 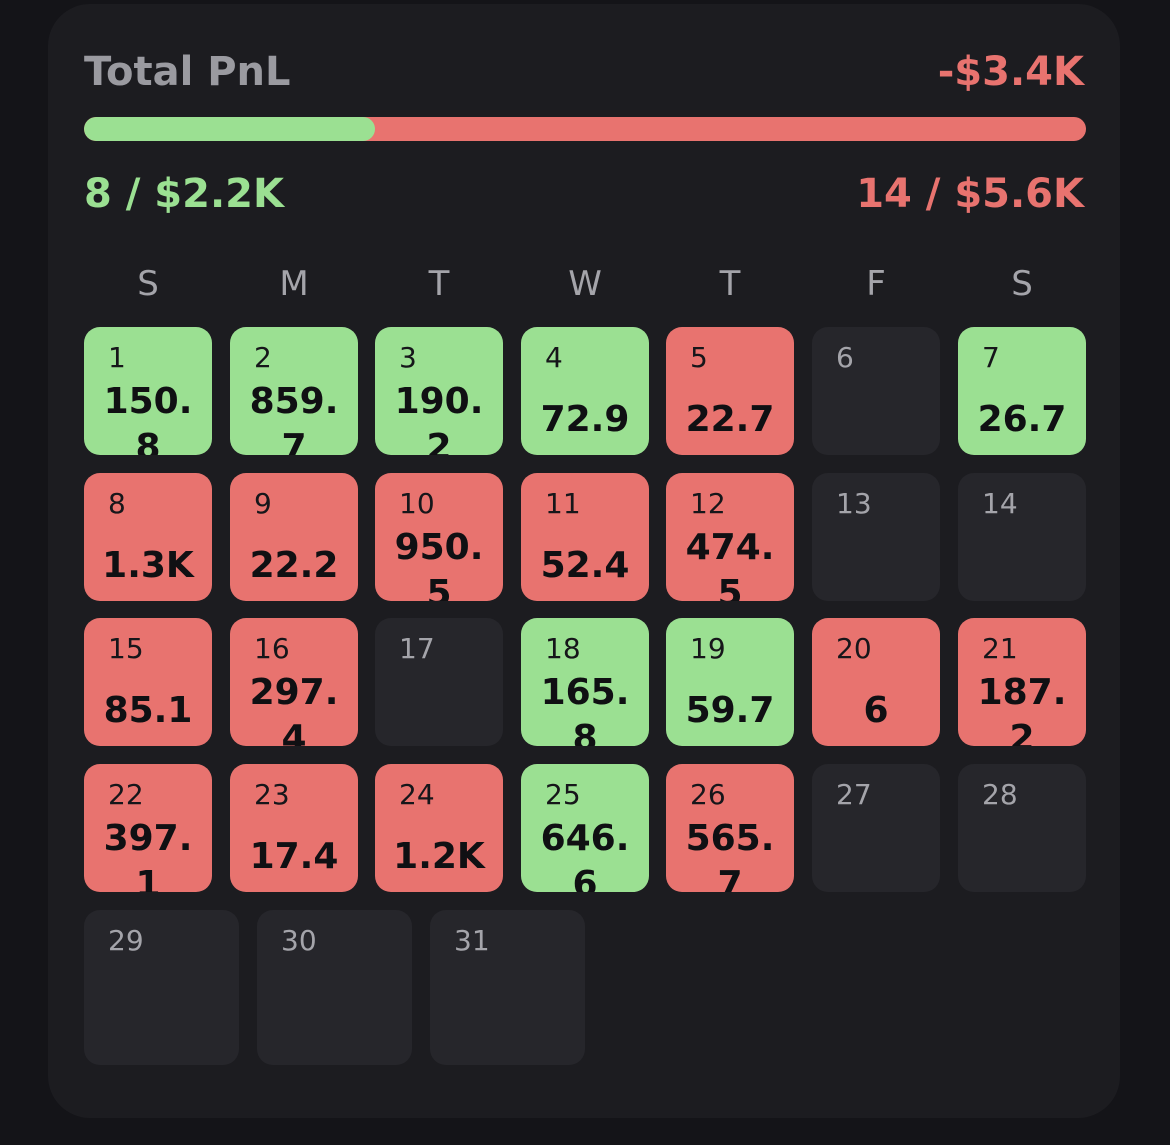 What do you see at coordinates (1022, 709) in the screenshot?
I see `day-pnl-value: 187.2` at bounding box center [1022, 709].